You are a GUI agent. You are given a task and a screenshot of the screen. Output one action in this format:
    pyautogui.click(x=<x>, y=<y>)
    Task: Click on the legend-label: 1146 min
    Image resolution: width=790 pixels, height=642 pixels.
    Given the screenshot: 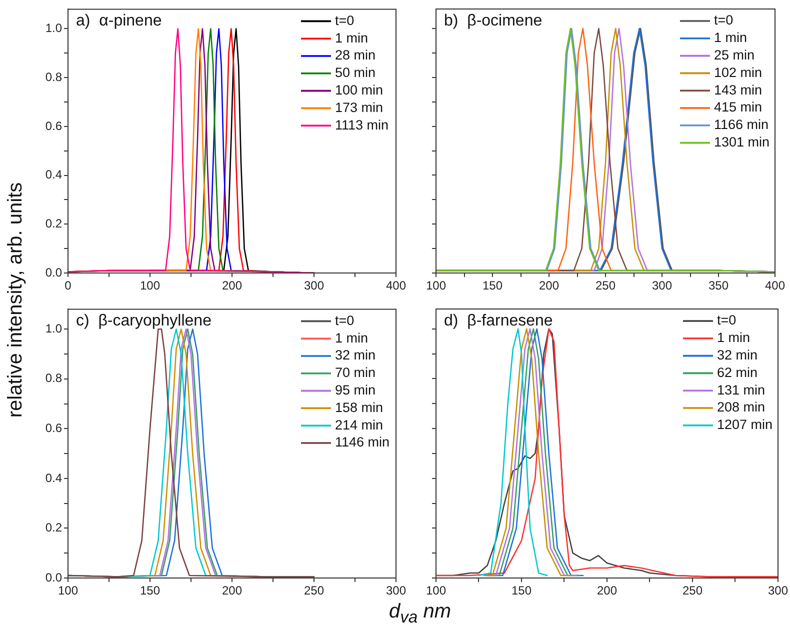 What is the action you would take?
    pyautogui.click(x=362, y=442)
    